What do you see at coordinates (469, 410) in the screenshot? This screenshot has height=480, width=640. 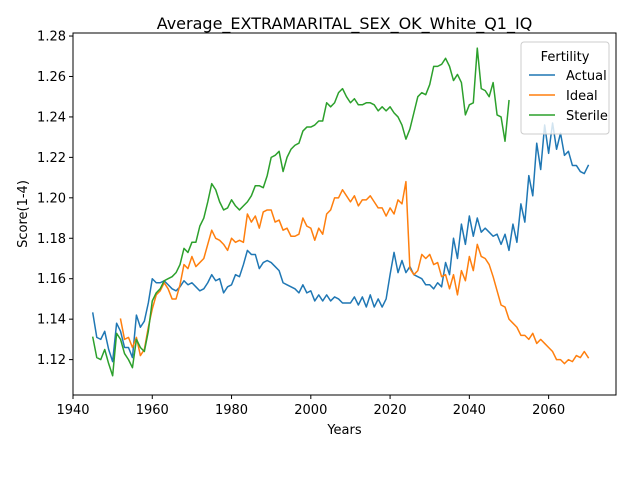 I see `x-tick-label: 2040` at bounding box center [469, 410].